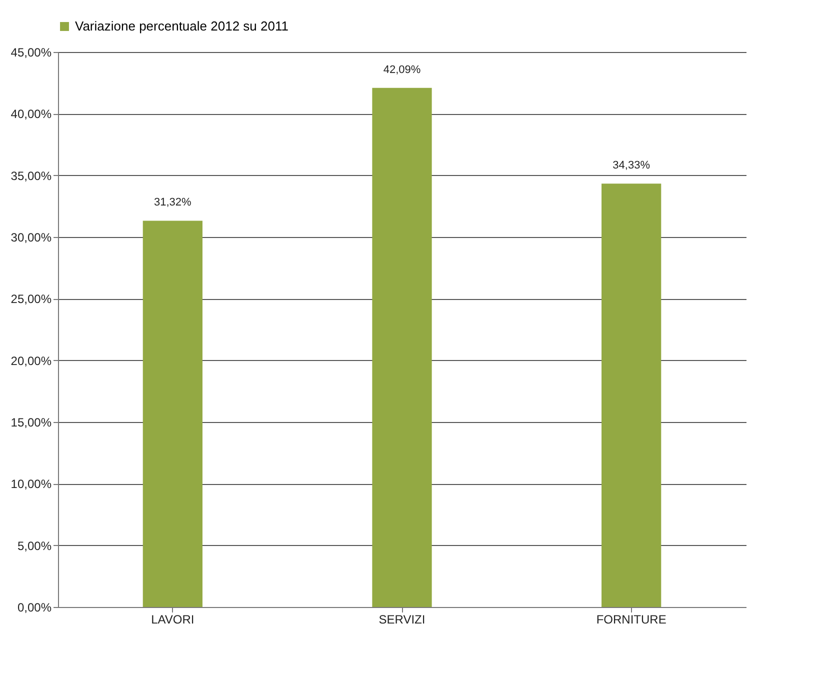 This screenshot has height=685, width=821. What do you see at coordinates (31, 423) in the screenshot?
I see `y-tick-label: 15,00%` at bounding box center [31, 423].